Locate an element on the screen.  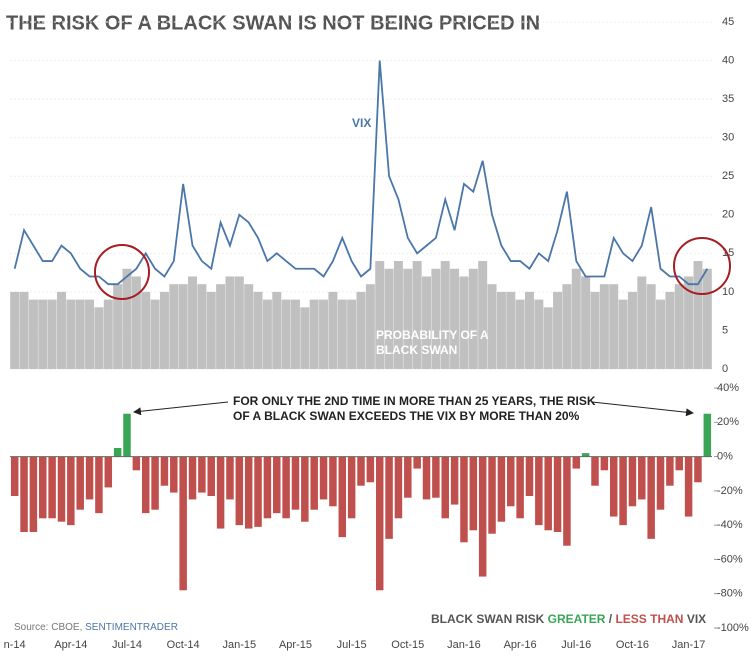
x-tick-label: Jan-17 is located at coordinates (689, 645).